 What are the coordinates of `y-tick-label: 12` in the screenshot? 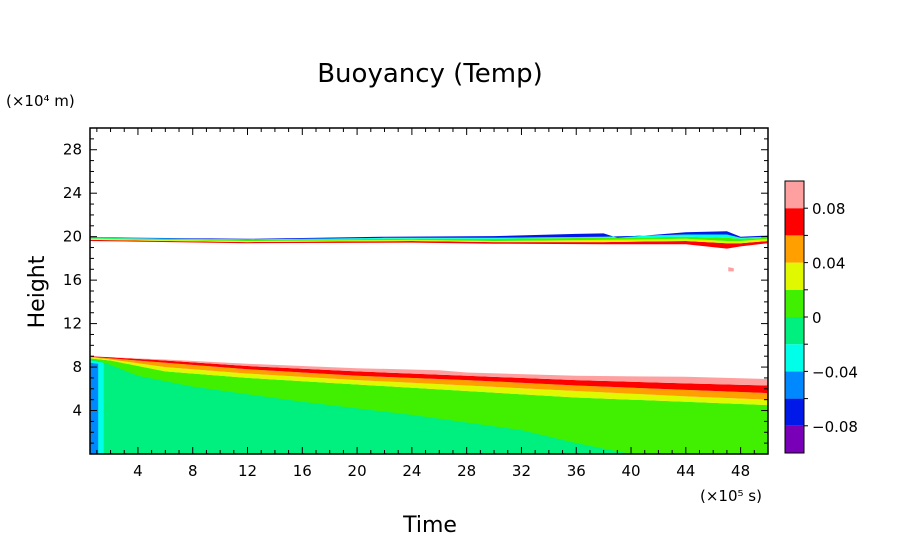 It's located at (72, 324).